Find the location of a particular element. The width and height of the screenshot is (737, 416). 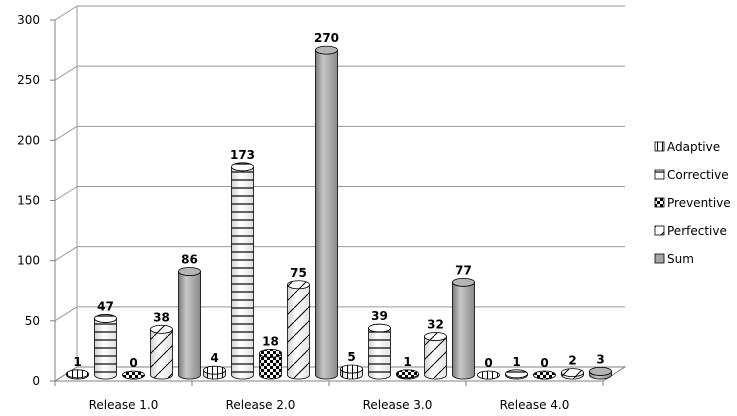

data-label-sum-release-3-0: 77 is located at coordinates (463, 270).